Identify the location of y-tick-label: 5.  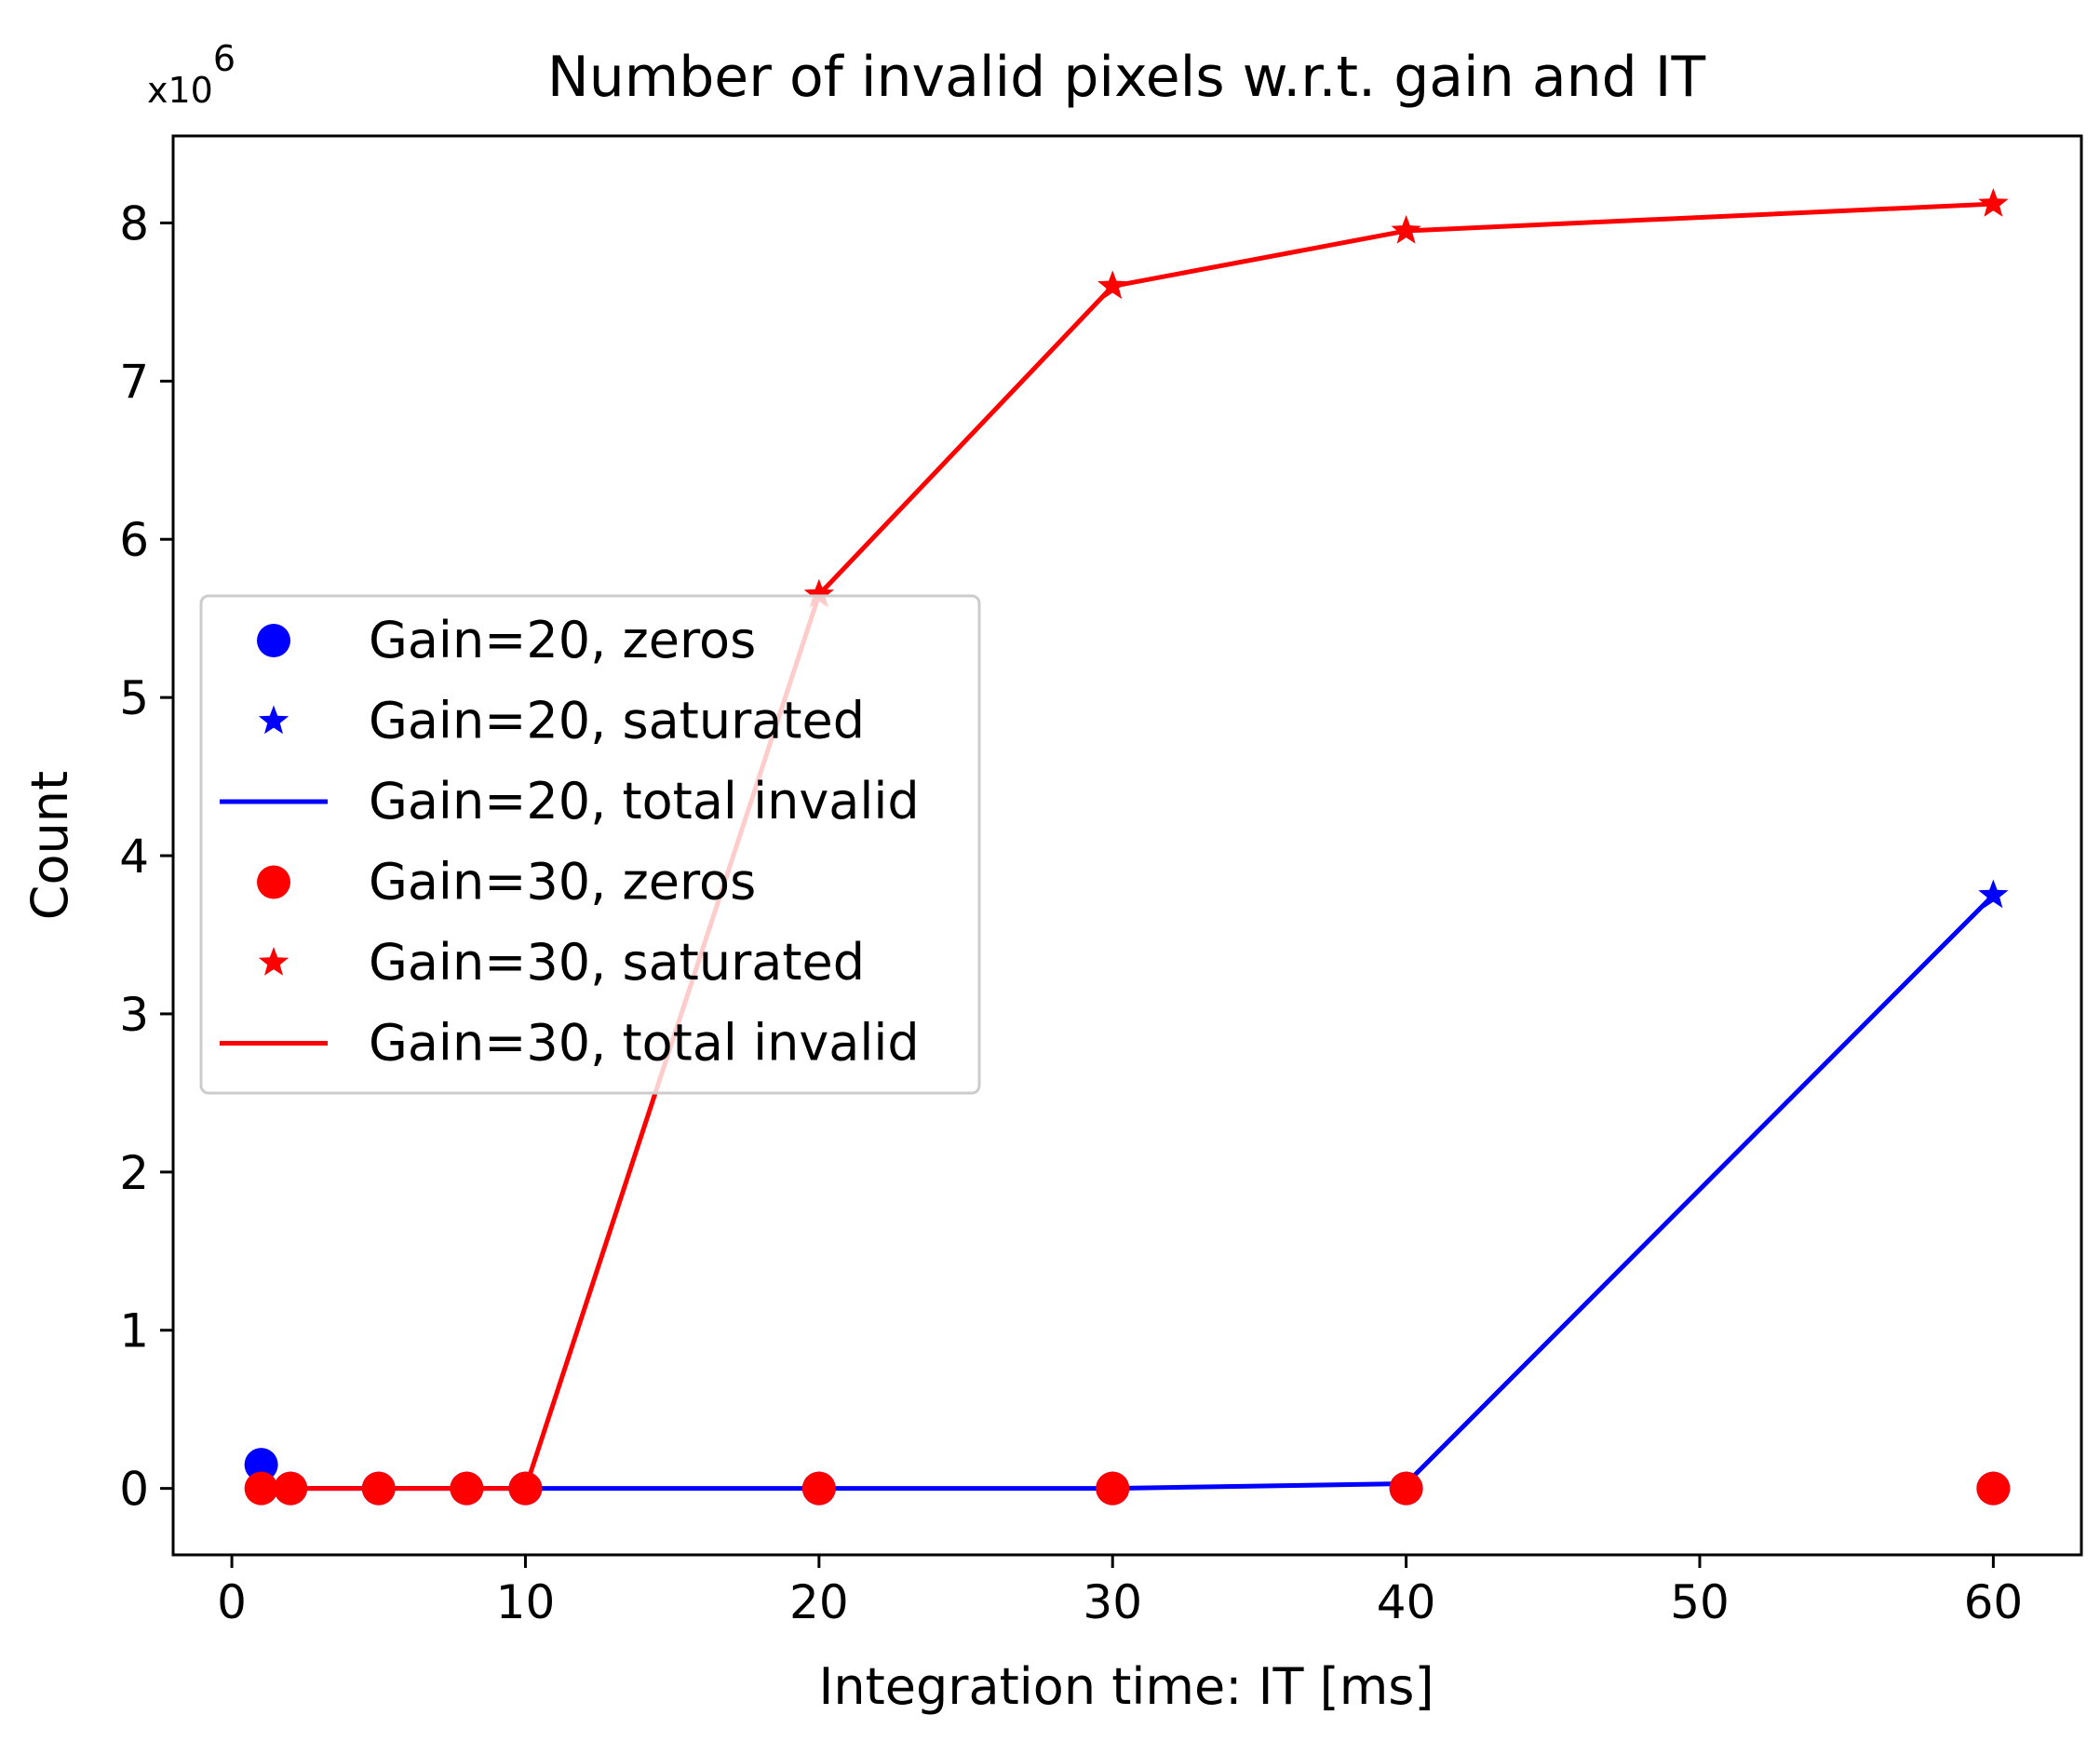
(134, 698).